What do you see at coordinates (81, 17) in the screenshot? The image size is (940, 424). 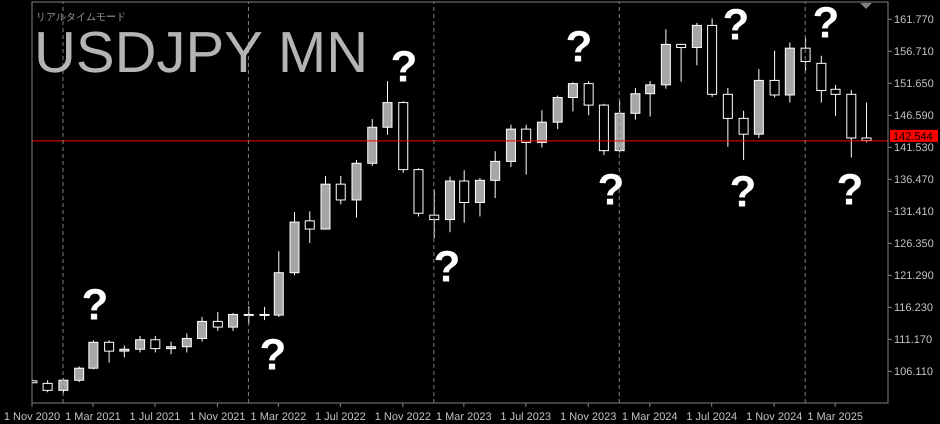 I see `annotation: リアルタイムモード` at bounding box center [81, 17].